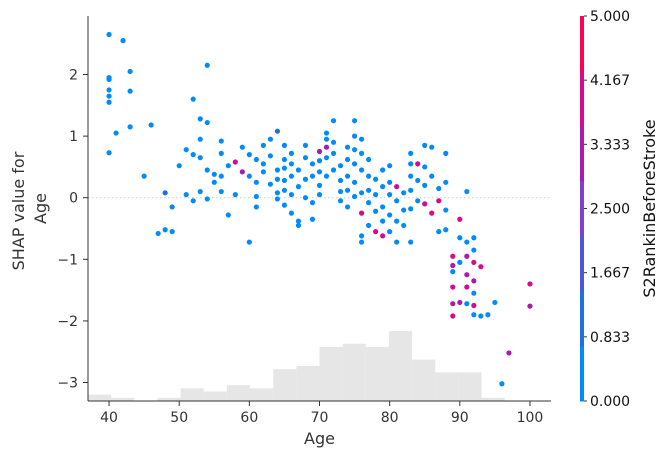 Image resolution: width=667 pixels, height=459 pixels. Describe the element at coordinates (649, 208) in the screenshot. I see `colorbar-title: S2RankinBeforeStroke` at that location.